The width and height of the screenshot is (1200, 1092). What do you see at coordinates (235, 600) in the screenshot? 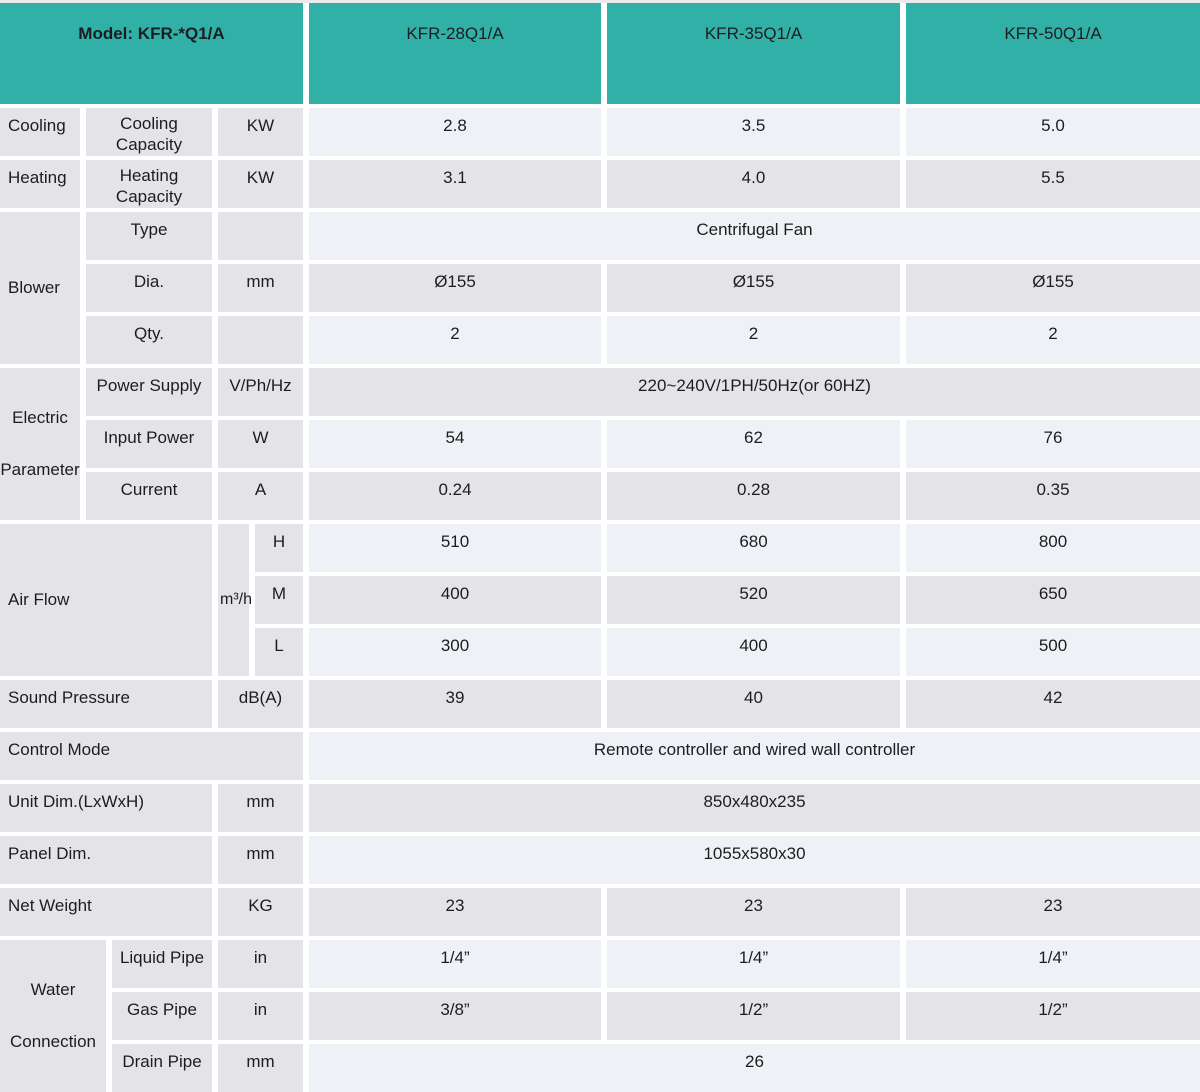
I see `air-flow-unit: m³/h` at bounding box center [235, 600].